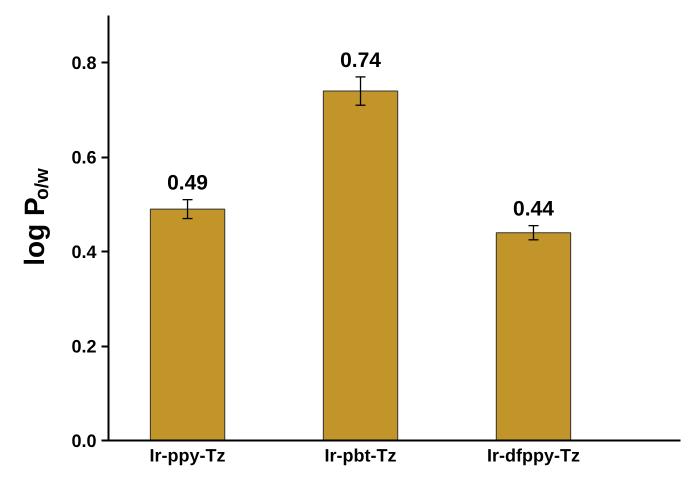  I want to click on y-axis-title: log Po/w, so click(36, 217).